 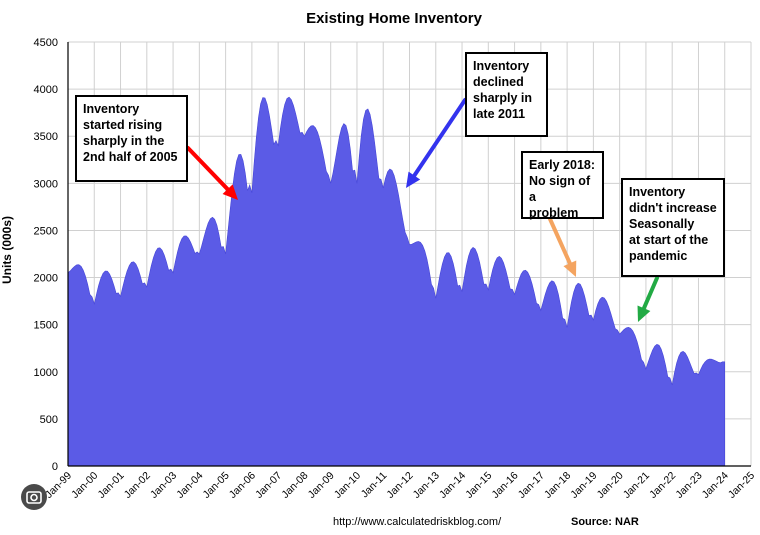 What do you see at coordinates (426, 485) in the screenshot?
I see `x-tick-label: Jan-13` at bounding box center [426, 485].